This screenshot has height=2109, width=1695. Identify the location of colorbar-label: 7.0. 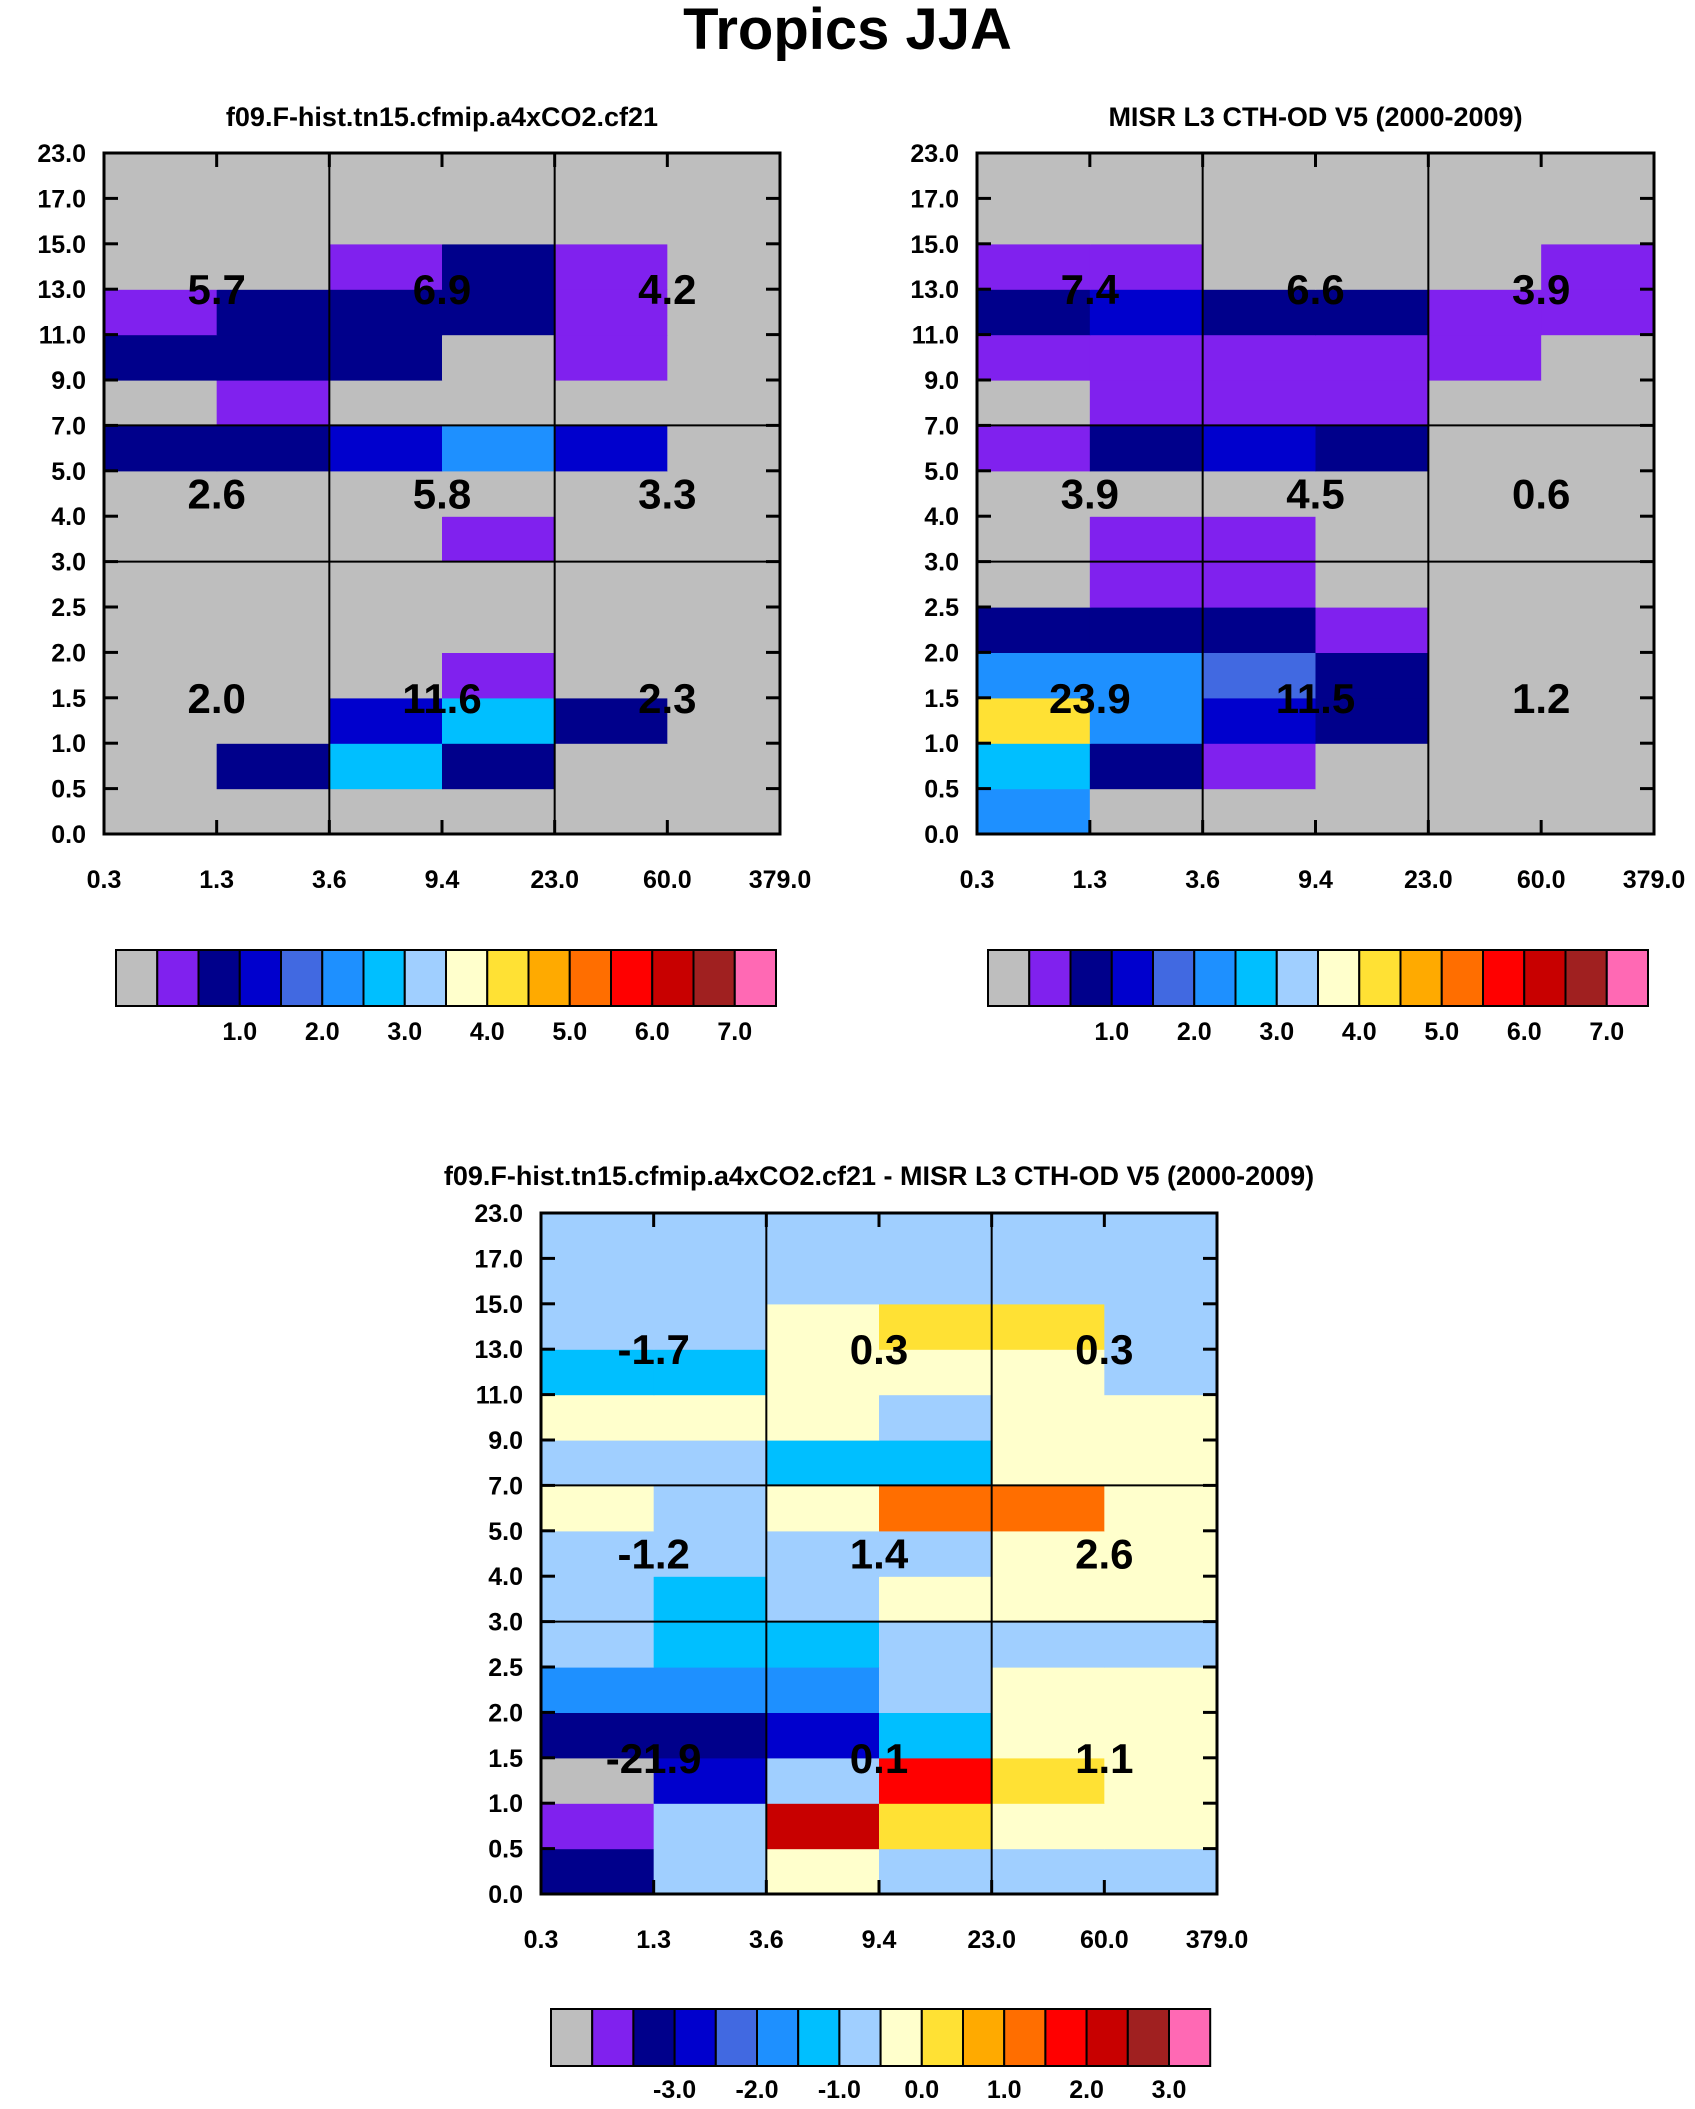
(1606, 1032).